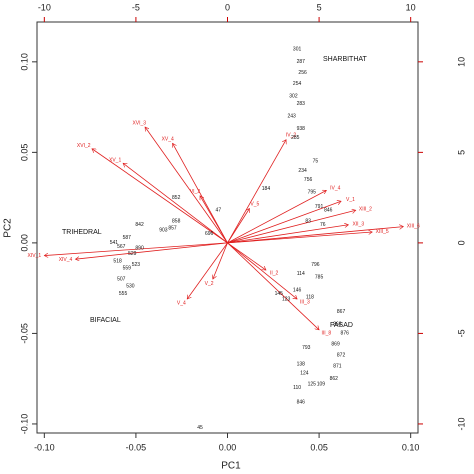 The image size is (474, 474). Describe the element at coordinates (127, 238) in the screenshot. I see `point-label: 587` at that location.